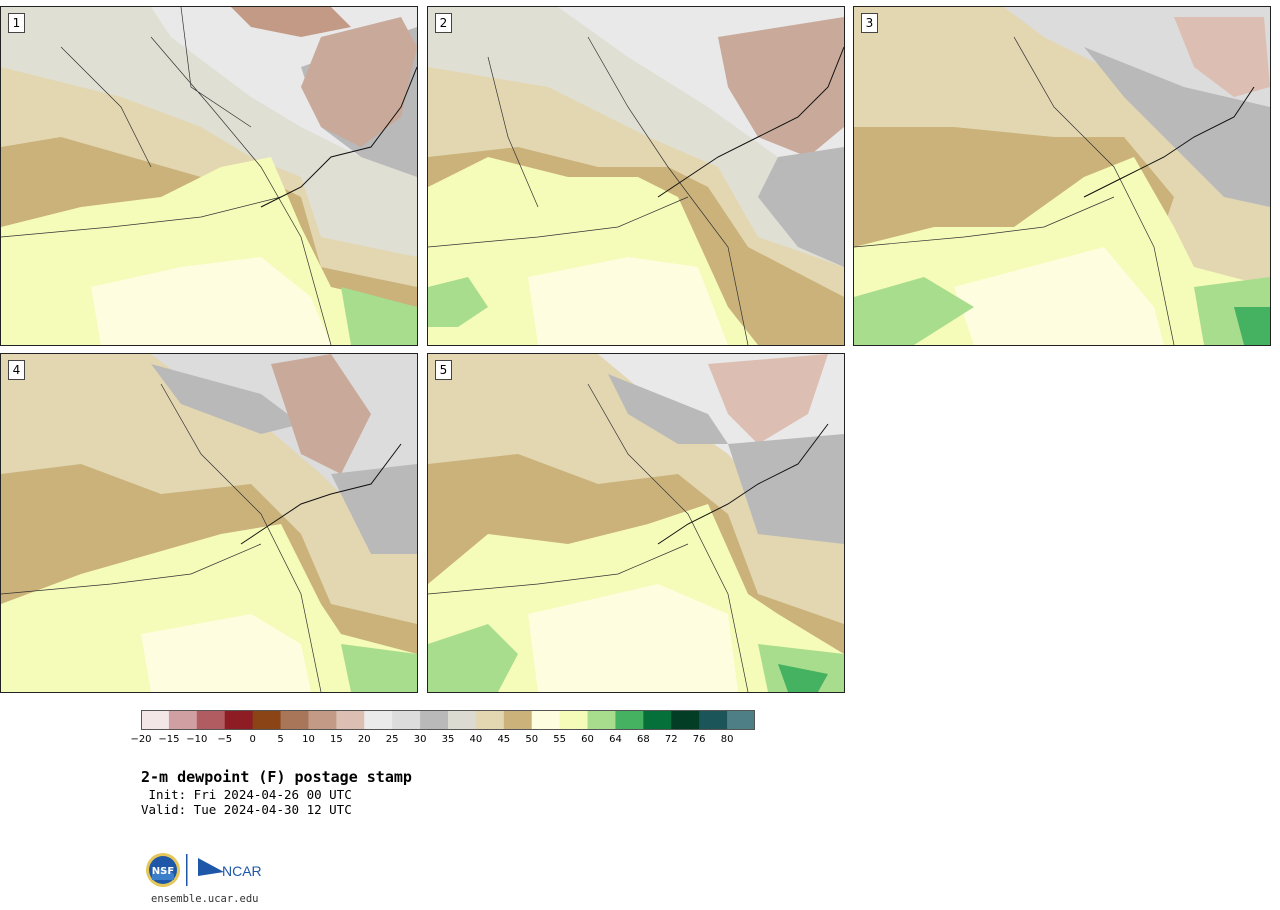 This screenshot has height=910, width=1280. Describe the element at coordinates (869, 23) in the screenshot. I see `panel-label: 3` at that location.